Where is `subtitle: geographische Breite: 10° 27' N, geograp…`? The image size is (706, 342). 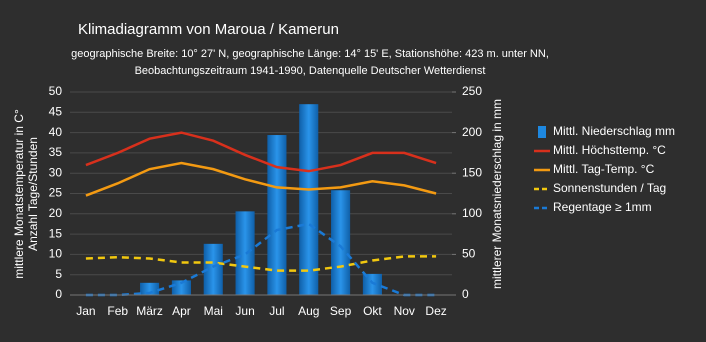
subtitle: geographische Breite: 10° 27' N, geograp… is located at coordinates (310, 54).